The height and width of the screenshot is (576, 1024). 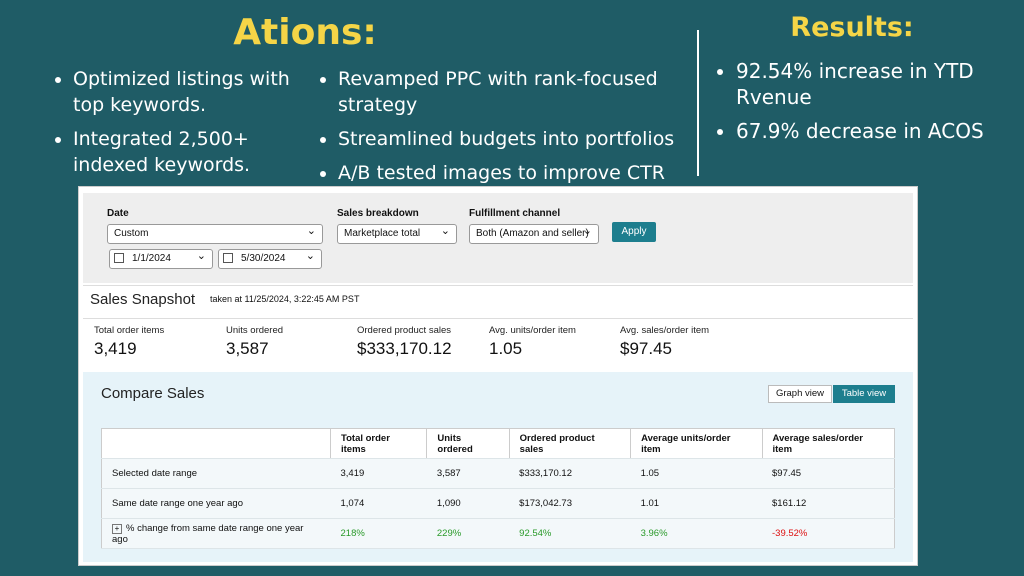 What do you see at coordinates (864, 394) in the screenshot?
I see `view-toggle: Table view` at bounding box center [864, 394].